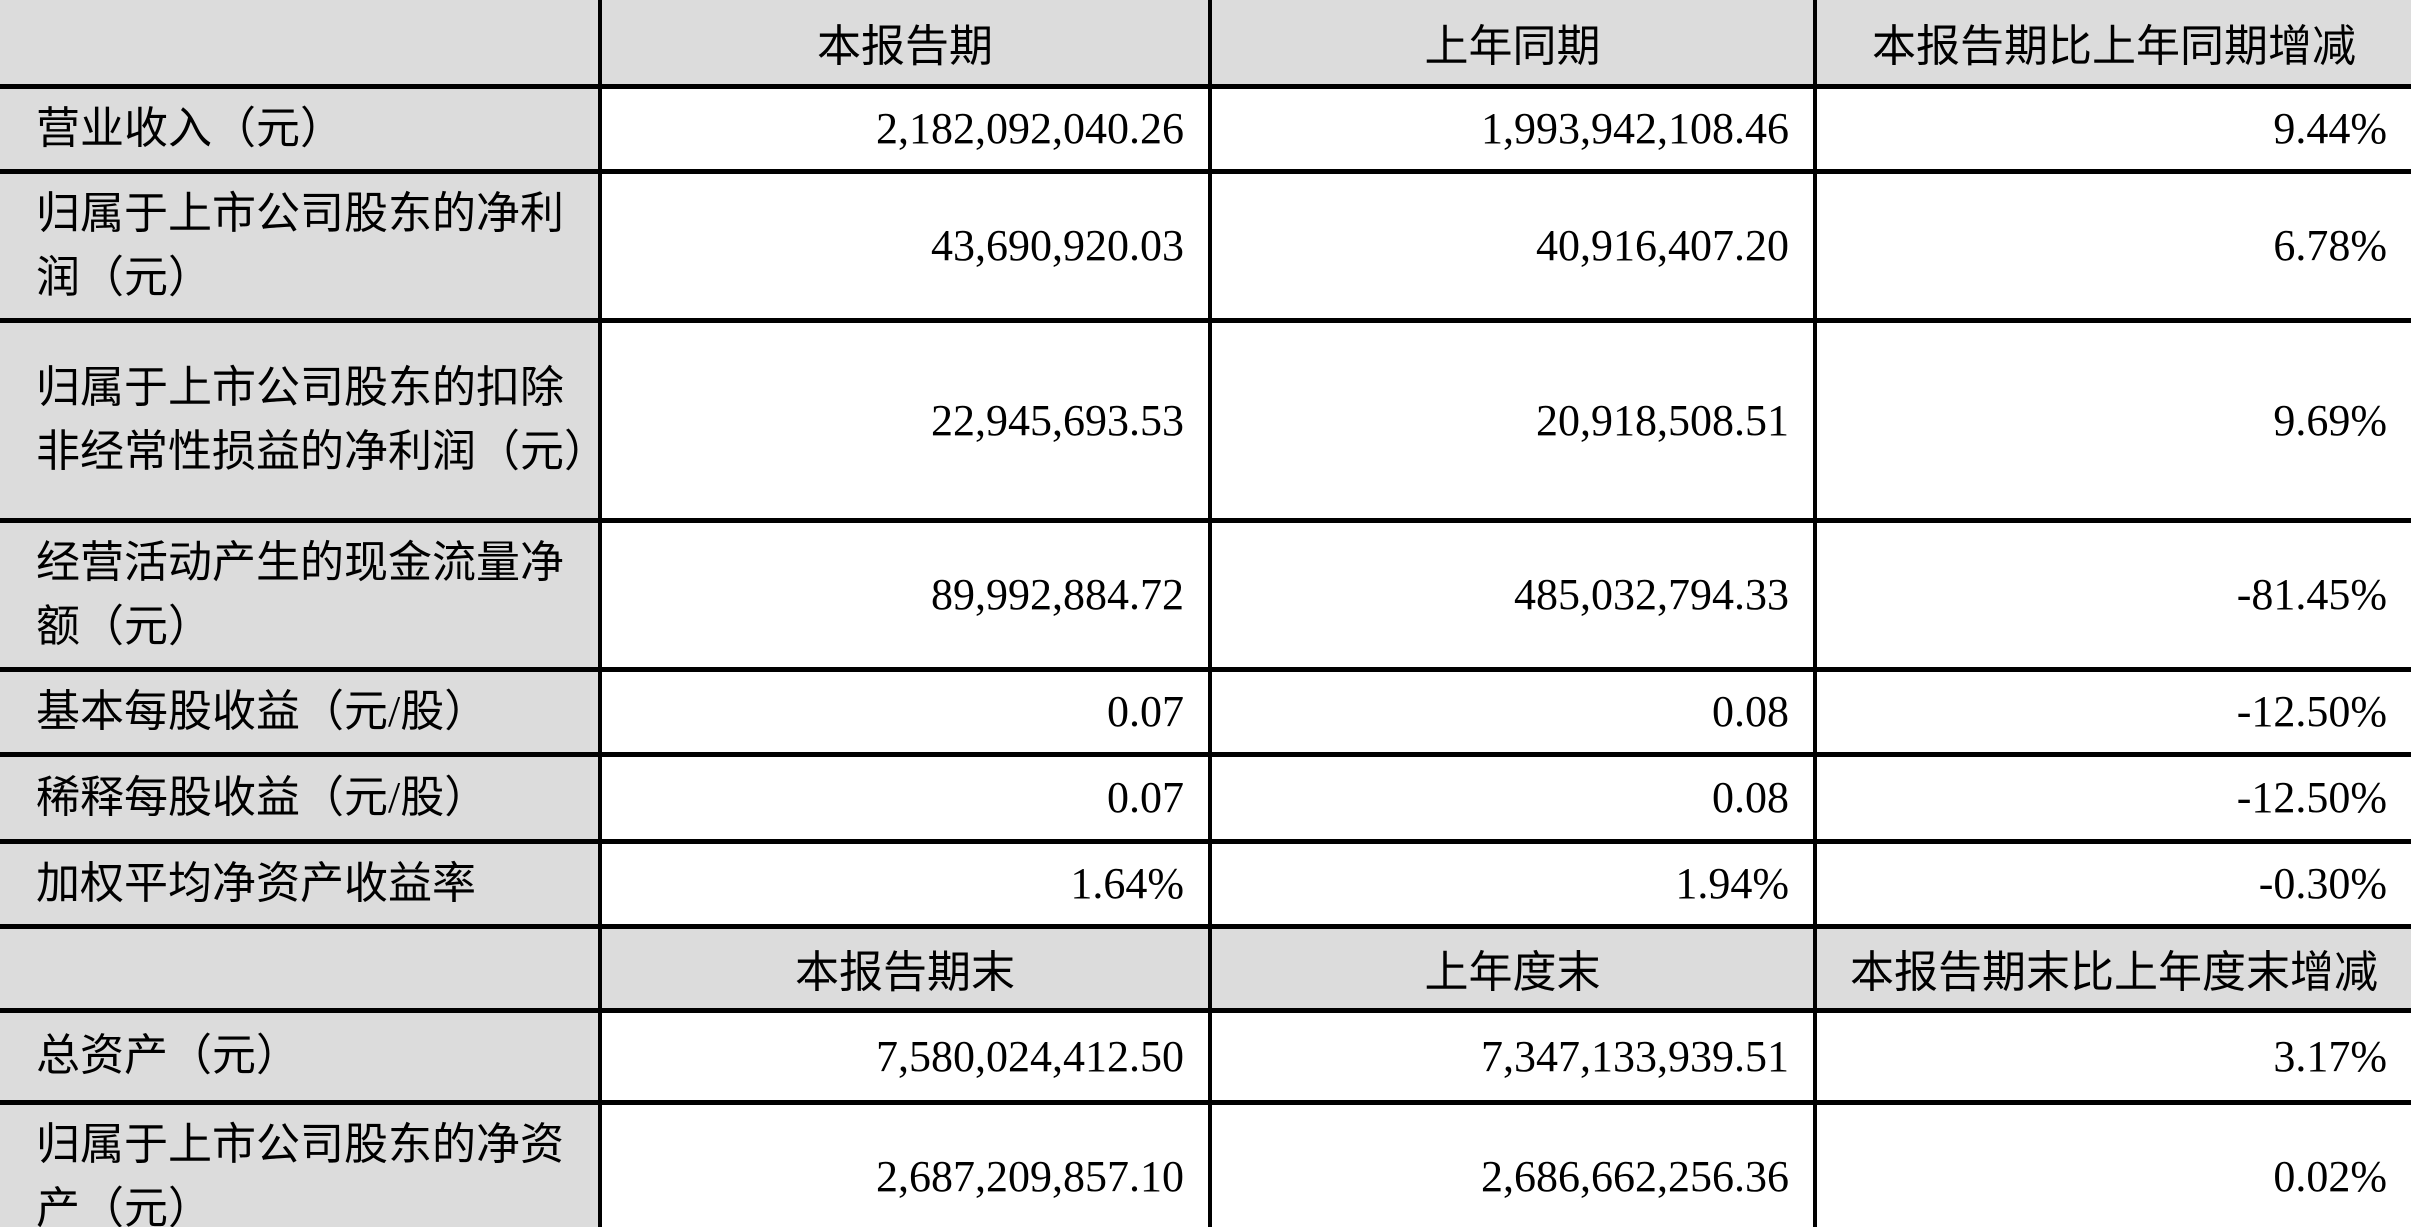 The height and width of the screenshot is (1227, 2411). What do you see at coordinates (301, 797) in the screenshot?
I see `metric-label: 稀释每股收益（元/股）` at bounding box center [301, 797].